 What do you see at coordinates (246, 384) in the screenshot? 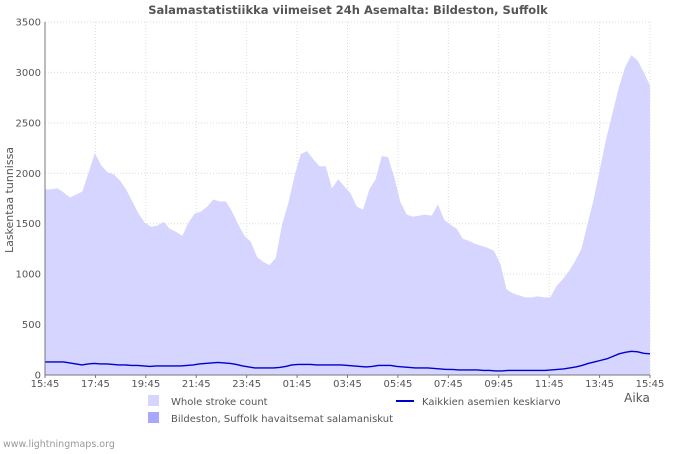
I see `x-tick-label: 23:45` at bounding box center [246, 384].